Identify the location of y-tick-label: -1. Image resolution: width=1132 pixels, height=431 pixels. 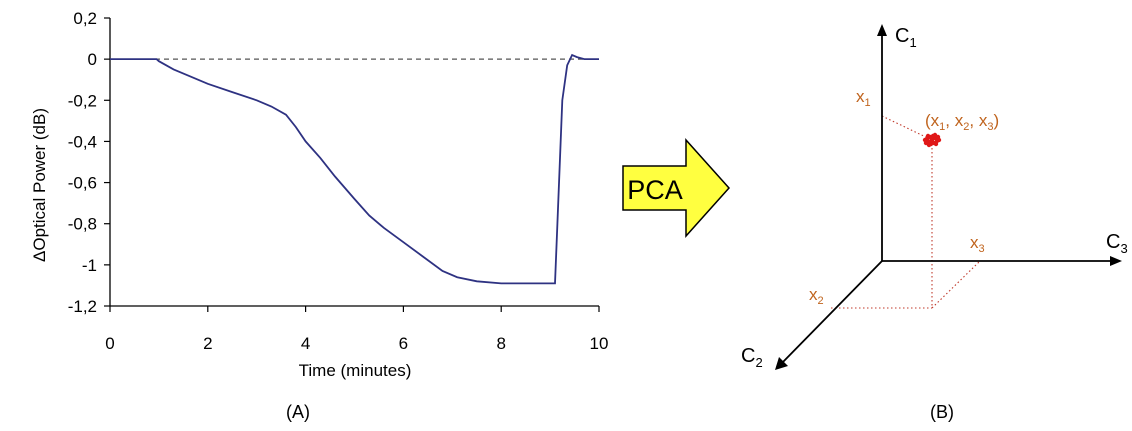
(89, 265).